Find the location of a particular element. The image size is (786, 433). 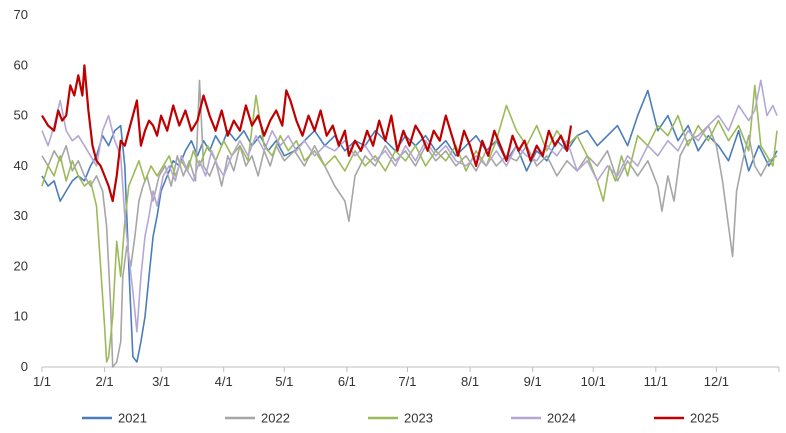

x-tick-label: 9/1 is located at coordinates (533, 381).